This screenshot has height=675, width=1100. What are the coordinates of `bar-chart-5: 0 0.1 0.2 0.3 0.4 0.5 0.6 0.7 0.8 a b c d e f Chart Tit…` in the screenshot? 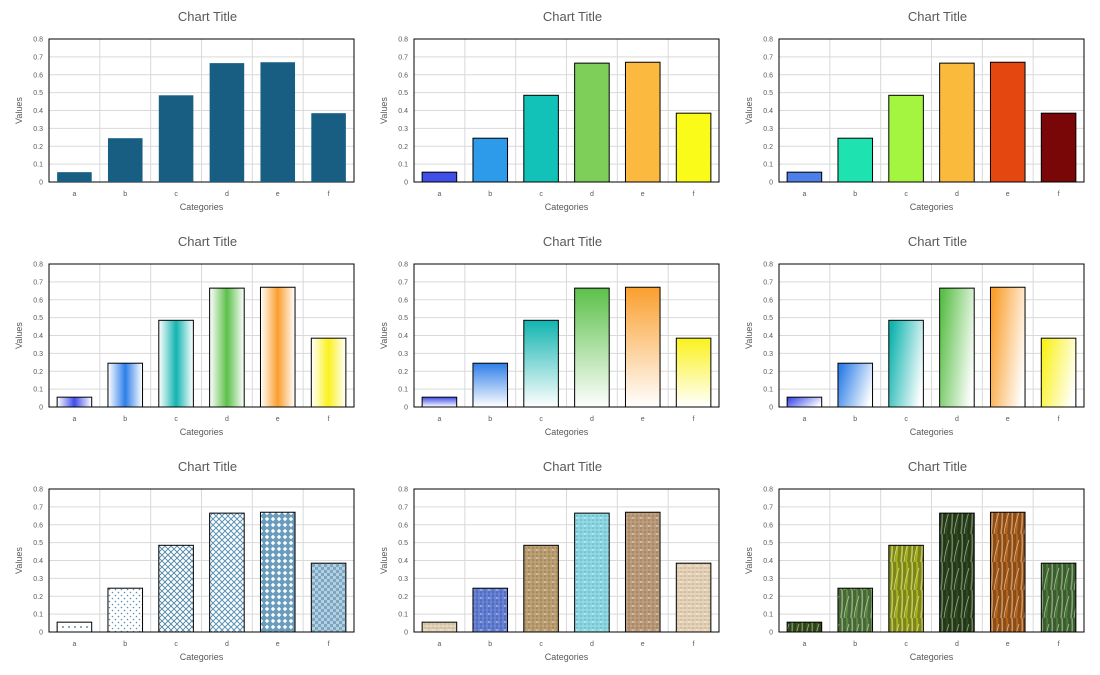 It's located at (549, 335).